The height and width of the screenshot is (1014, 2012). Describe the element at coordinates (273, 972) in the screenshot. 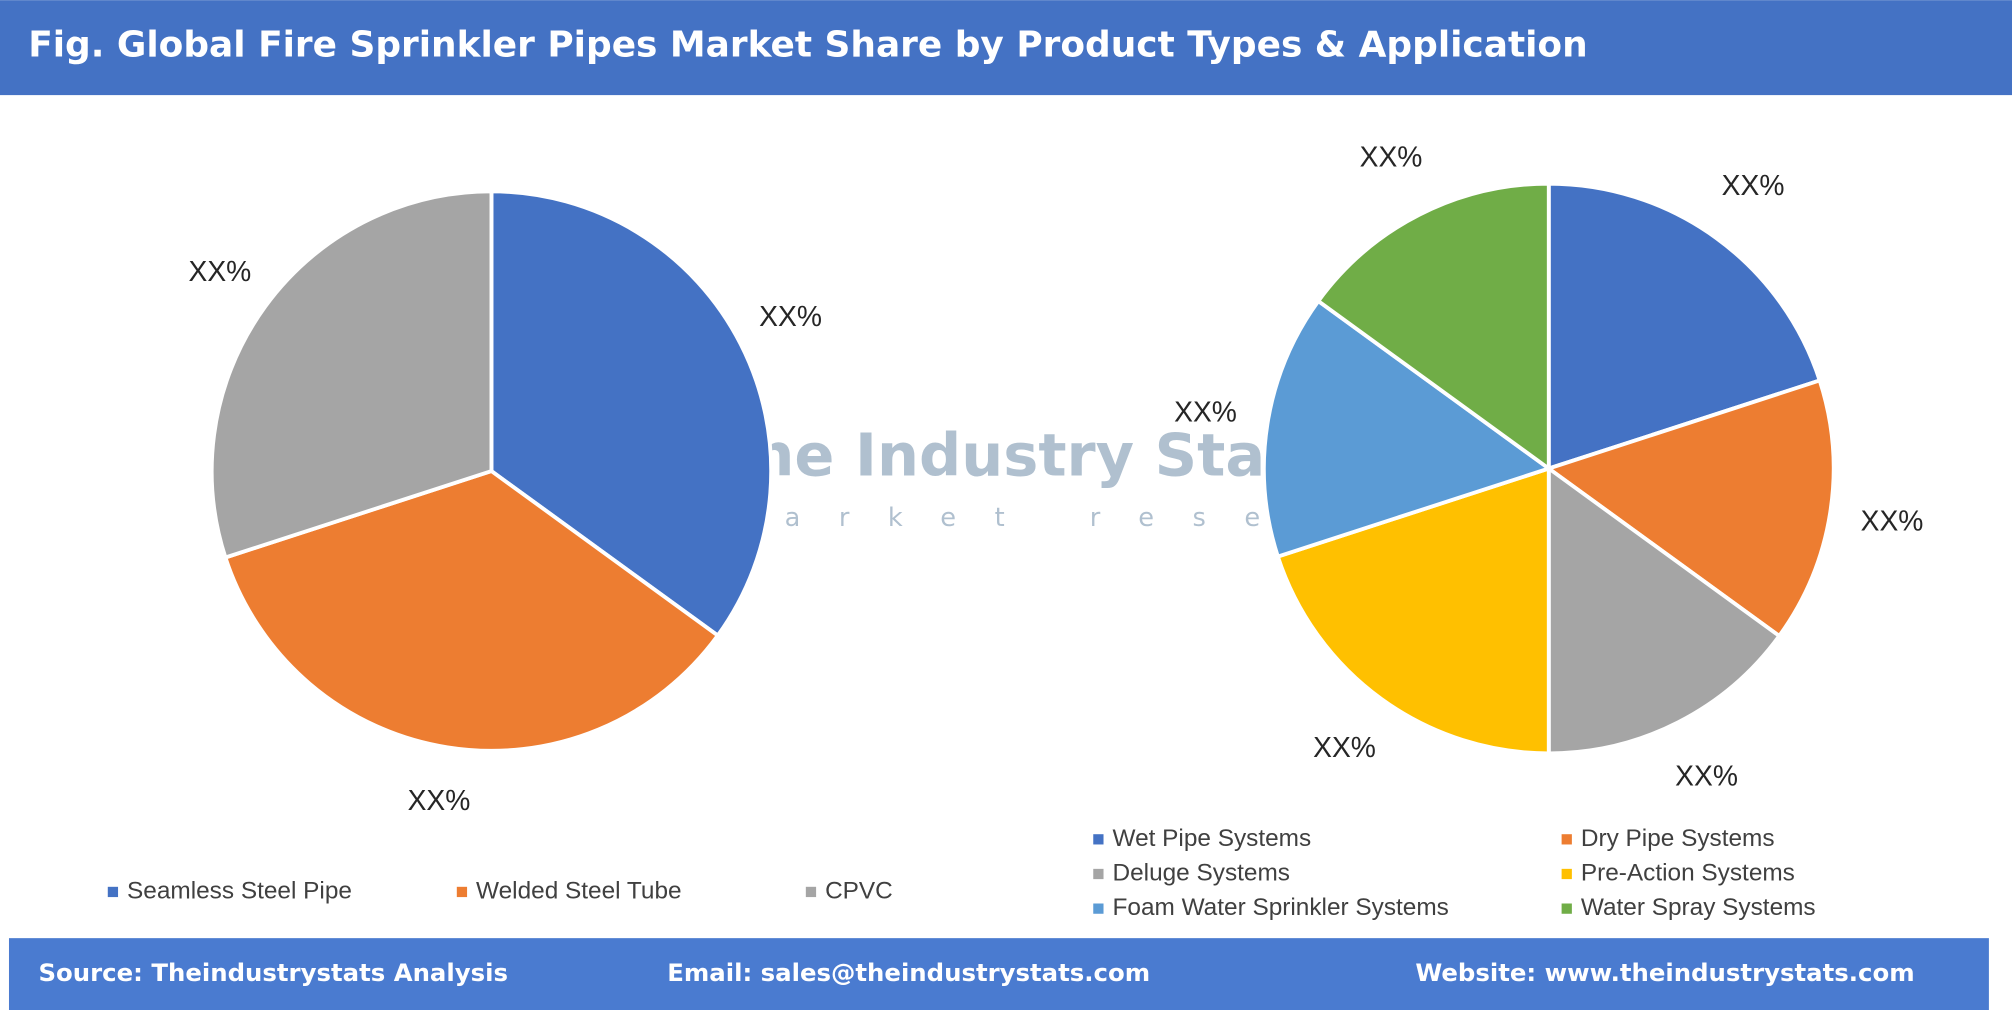

I see `footer-source: Source: Theindustrystats Analysis` at that location.